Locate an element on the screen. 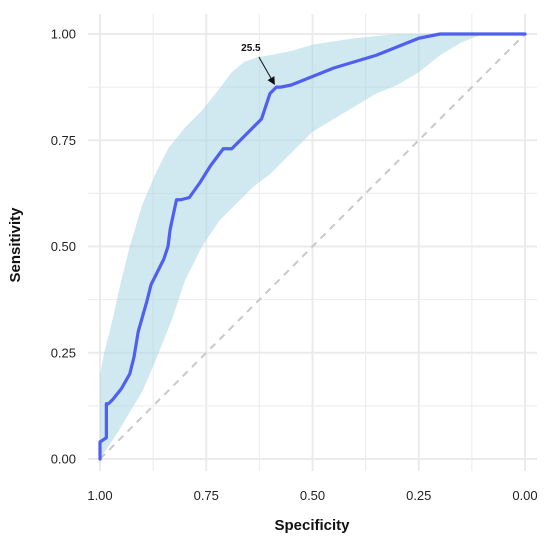 The height and width of the screenshot is (536, 546). y-tick-labels: 0.00 0.25 0.50 0.75 1.00 is located at coordinates (63, 247).